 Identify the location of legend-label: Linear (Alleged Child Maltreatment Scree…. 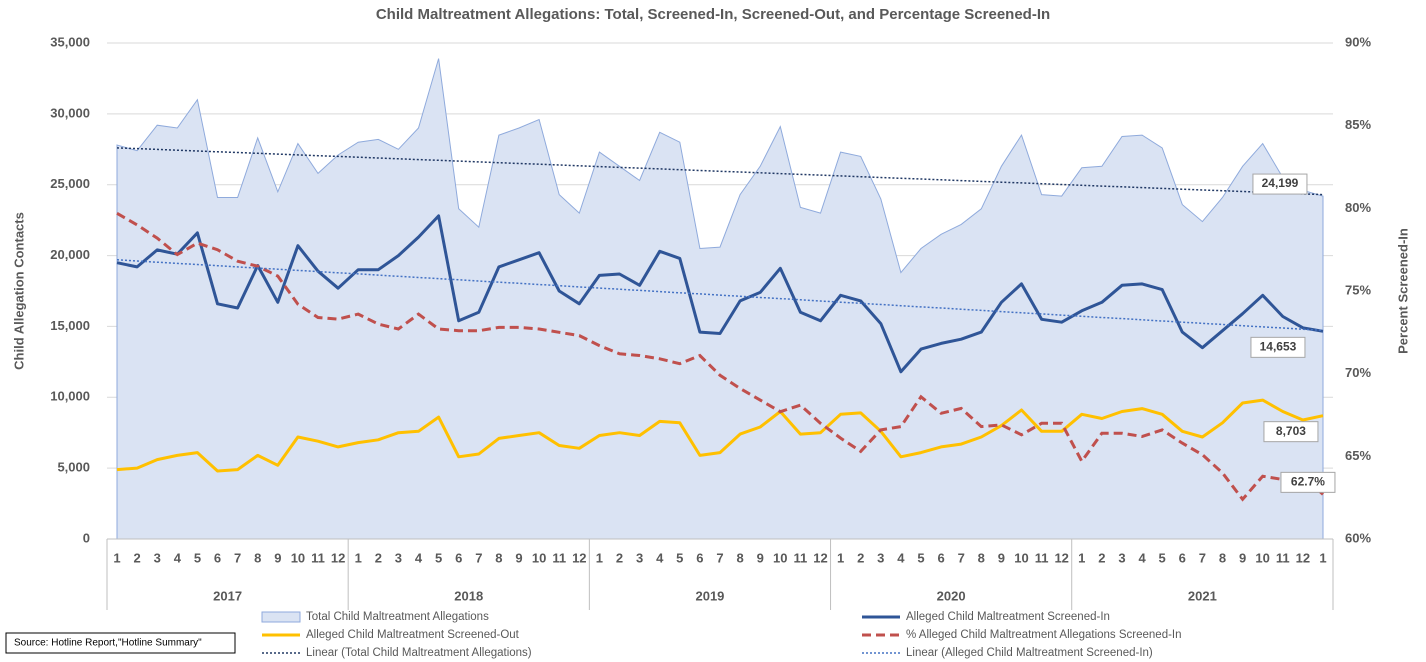
(1029, 653).